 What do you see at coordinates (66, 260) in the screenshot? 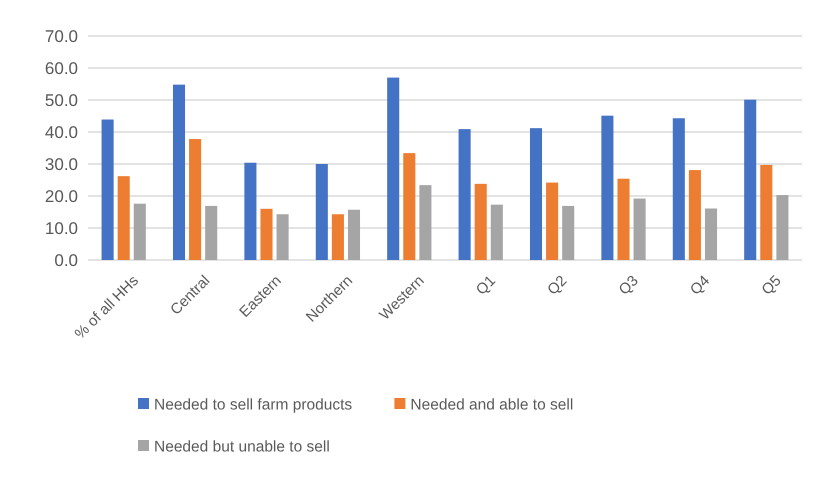
I see `y-tick-label: 0.0` at bounding box center [66, 260].